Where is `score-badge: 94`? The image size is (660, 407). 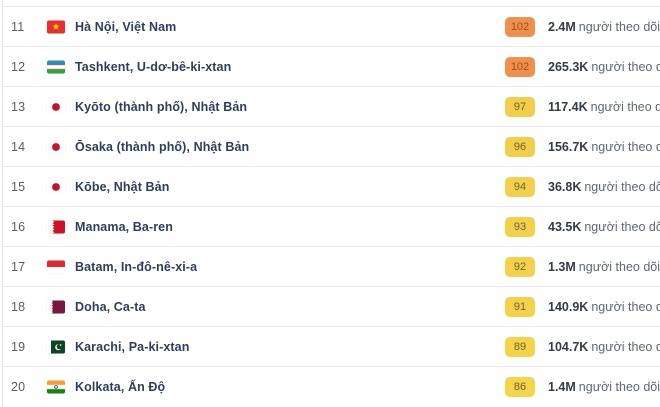 score-badge: 94 is located at coordinates (520, 186).